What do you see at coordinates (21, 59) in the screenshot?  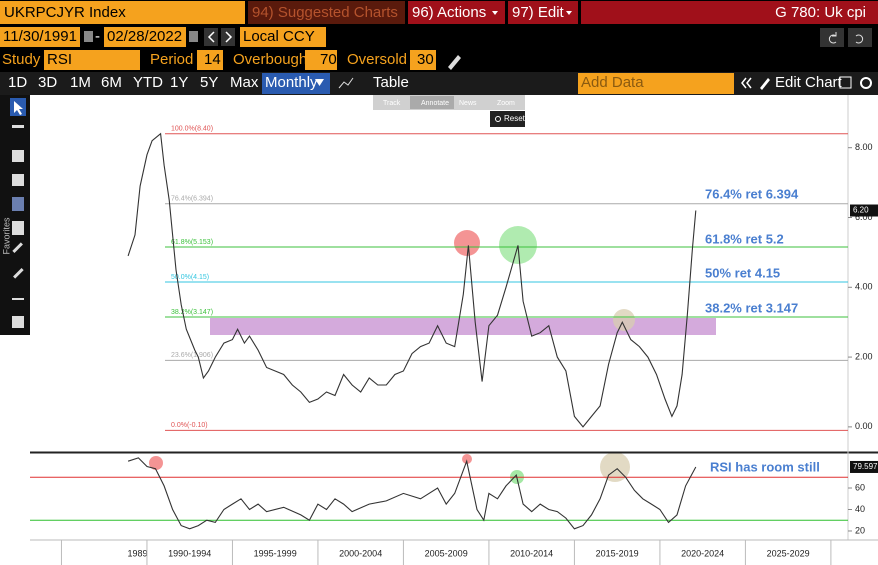 I see `study-label: Study` at bounding box center [21, 59].